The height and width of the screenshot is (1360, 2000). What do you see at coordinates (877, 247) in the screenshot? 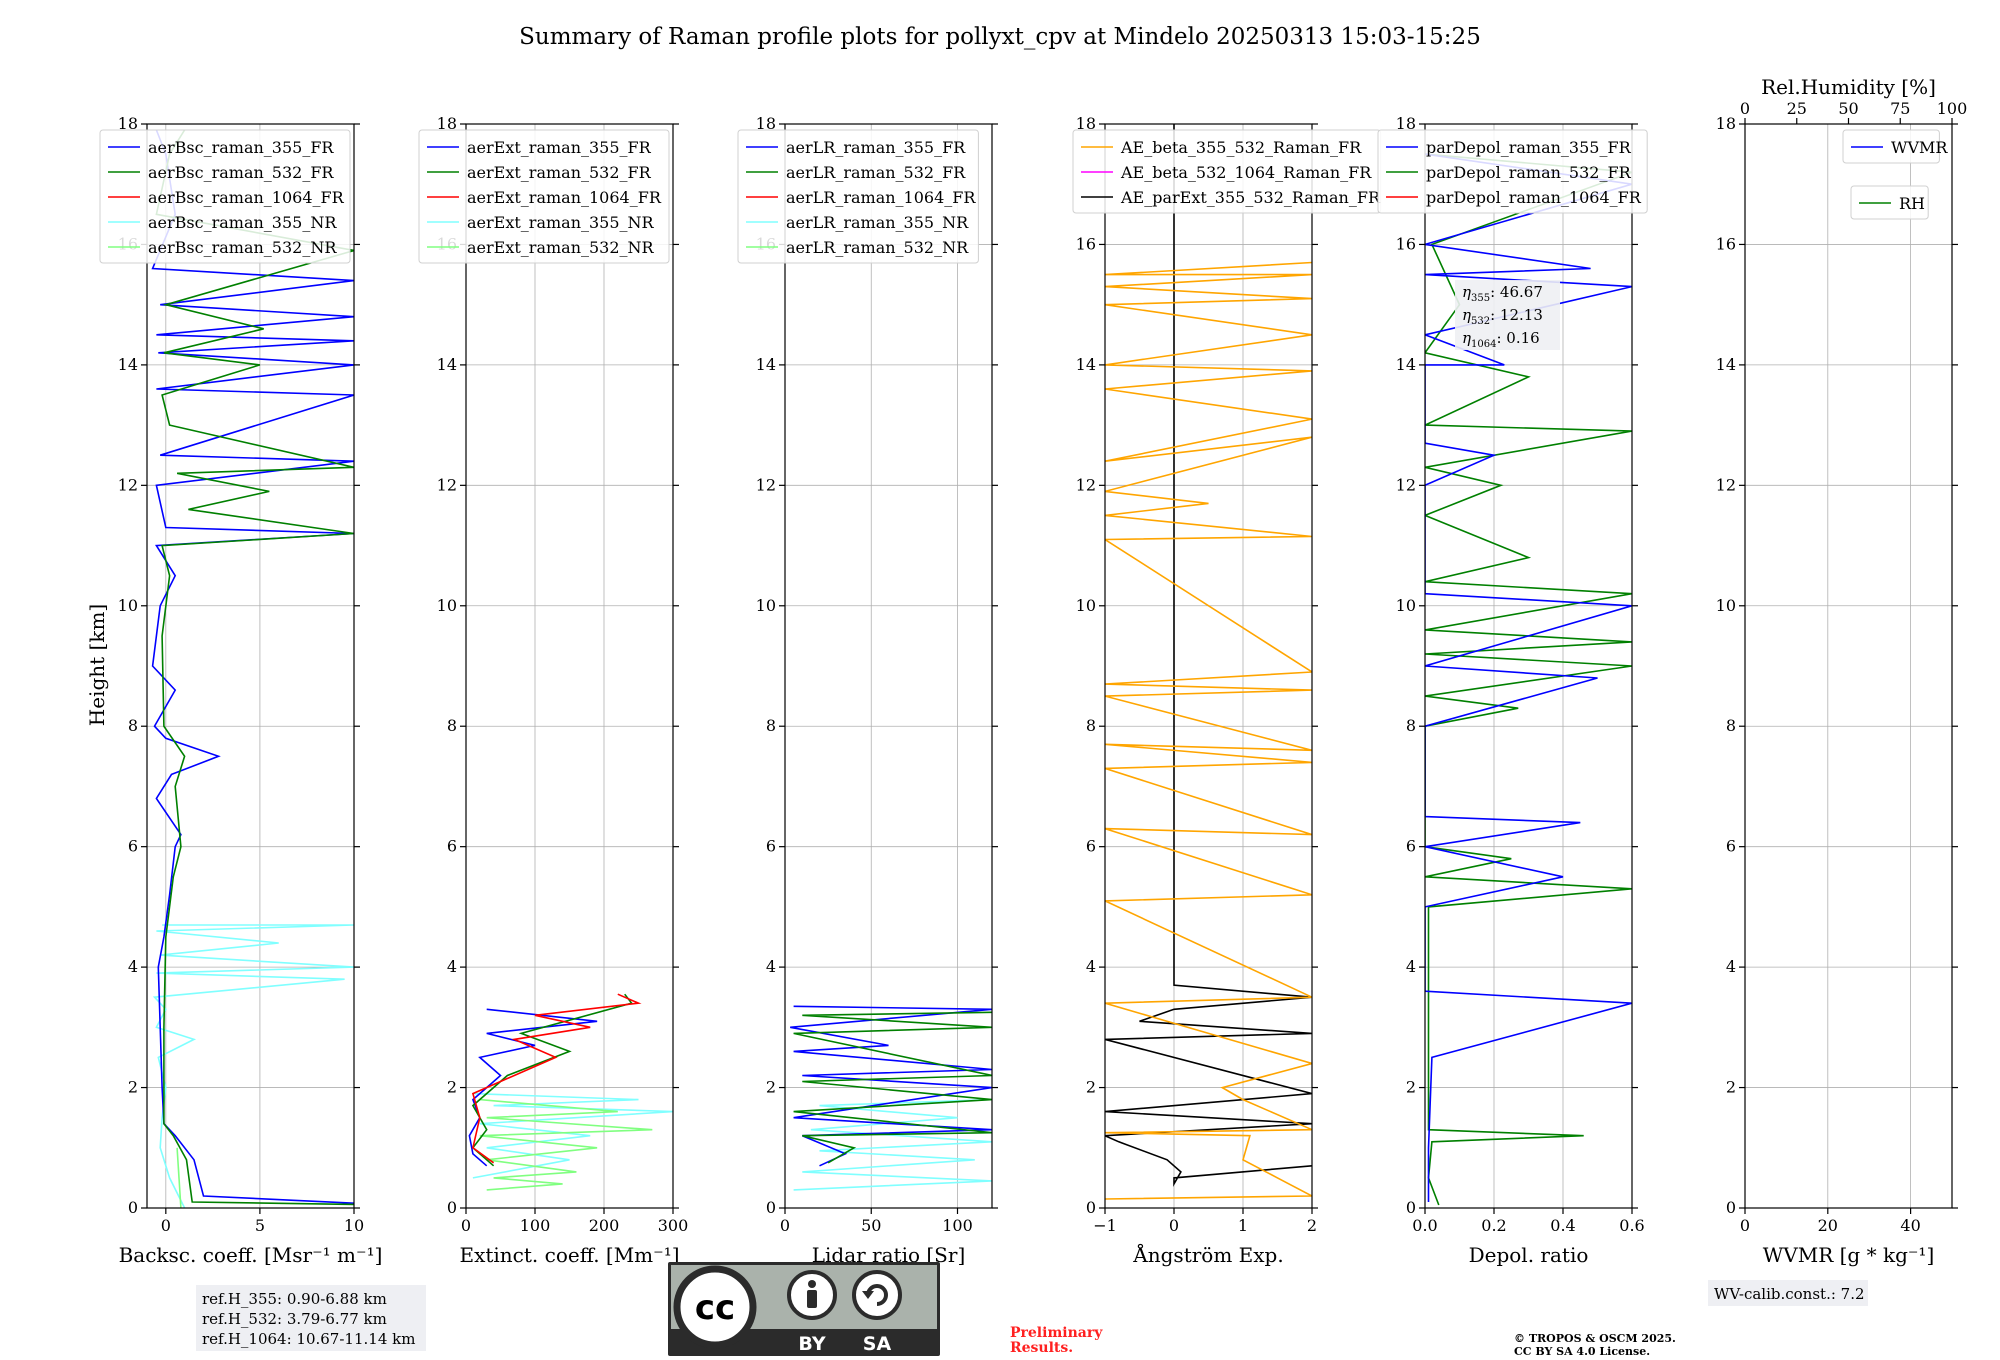
I see `legend-entry: aerLR_raman_532_NR` at bounding box center [877, 247].